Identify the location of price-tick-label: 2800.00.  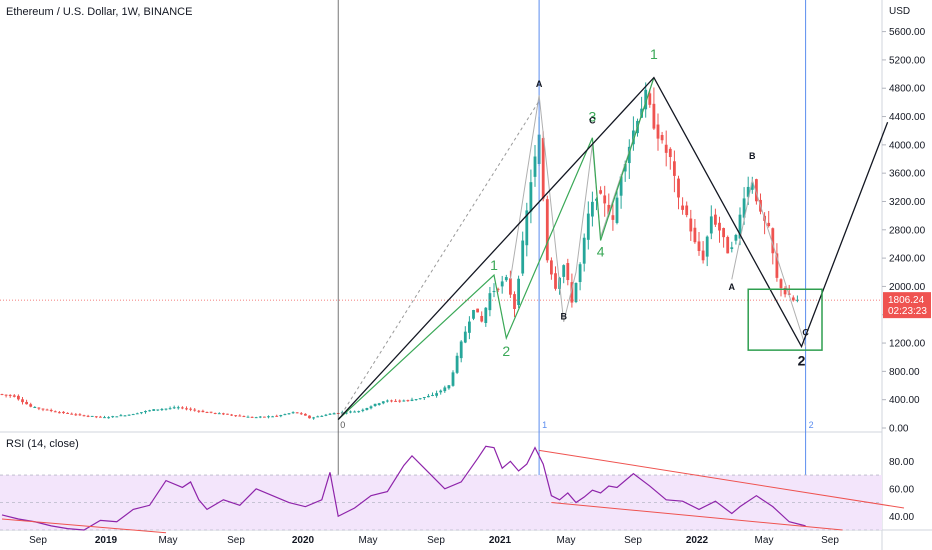
(907, 230).